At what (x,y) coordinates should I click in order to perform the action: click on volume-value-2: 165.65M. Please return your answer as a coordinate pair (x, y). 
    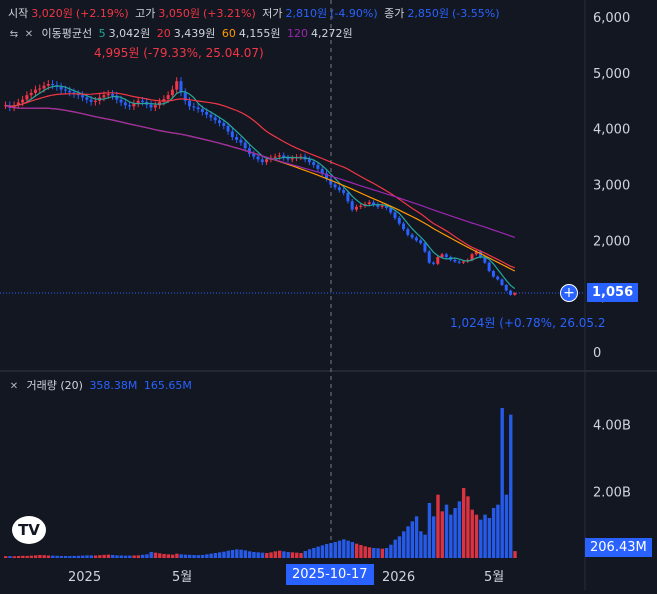
    Looking at the image, I should click on (167, 385).